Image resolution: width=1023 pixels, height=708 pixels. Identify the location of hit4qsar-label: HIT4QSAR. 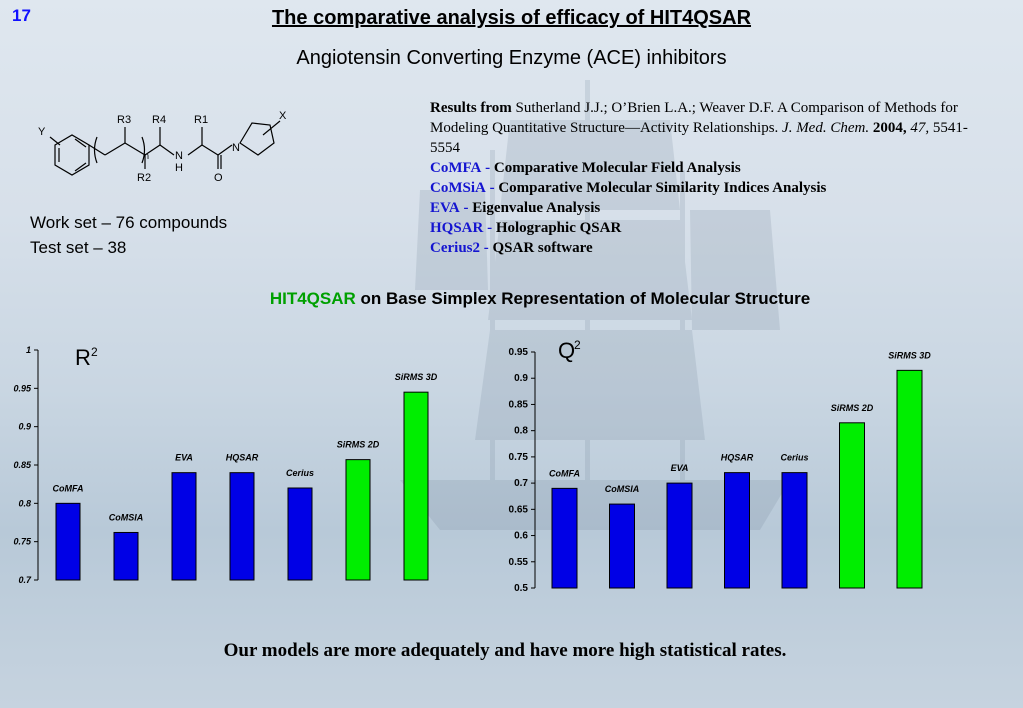
(312, 298).